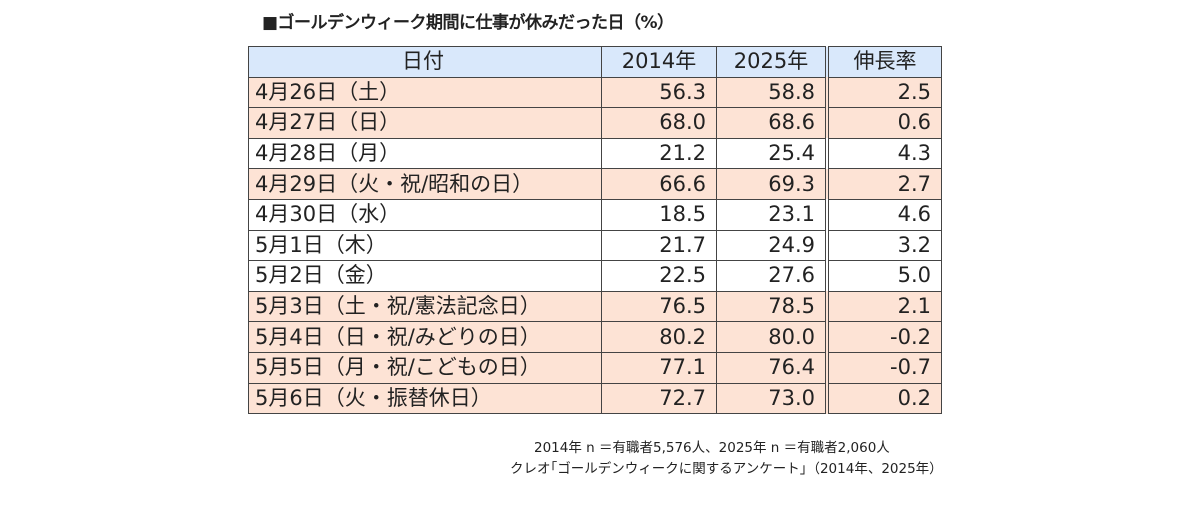  Describe the element at coordinates (772, 367) in the screenshot. I see `value-2025-cell: 76.4` at that location.